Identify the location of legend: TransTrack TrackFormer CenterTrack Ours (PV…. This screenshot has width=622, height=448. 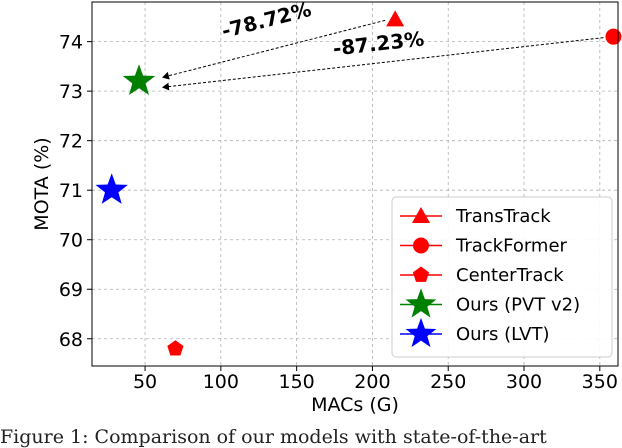
(502, 277).